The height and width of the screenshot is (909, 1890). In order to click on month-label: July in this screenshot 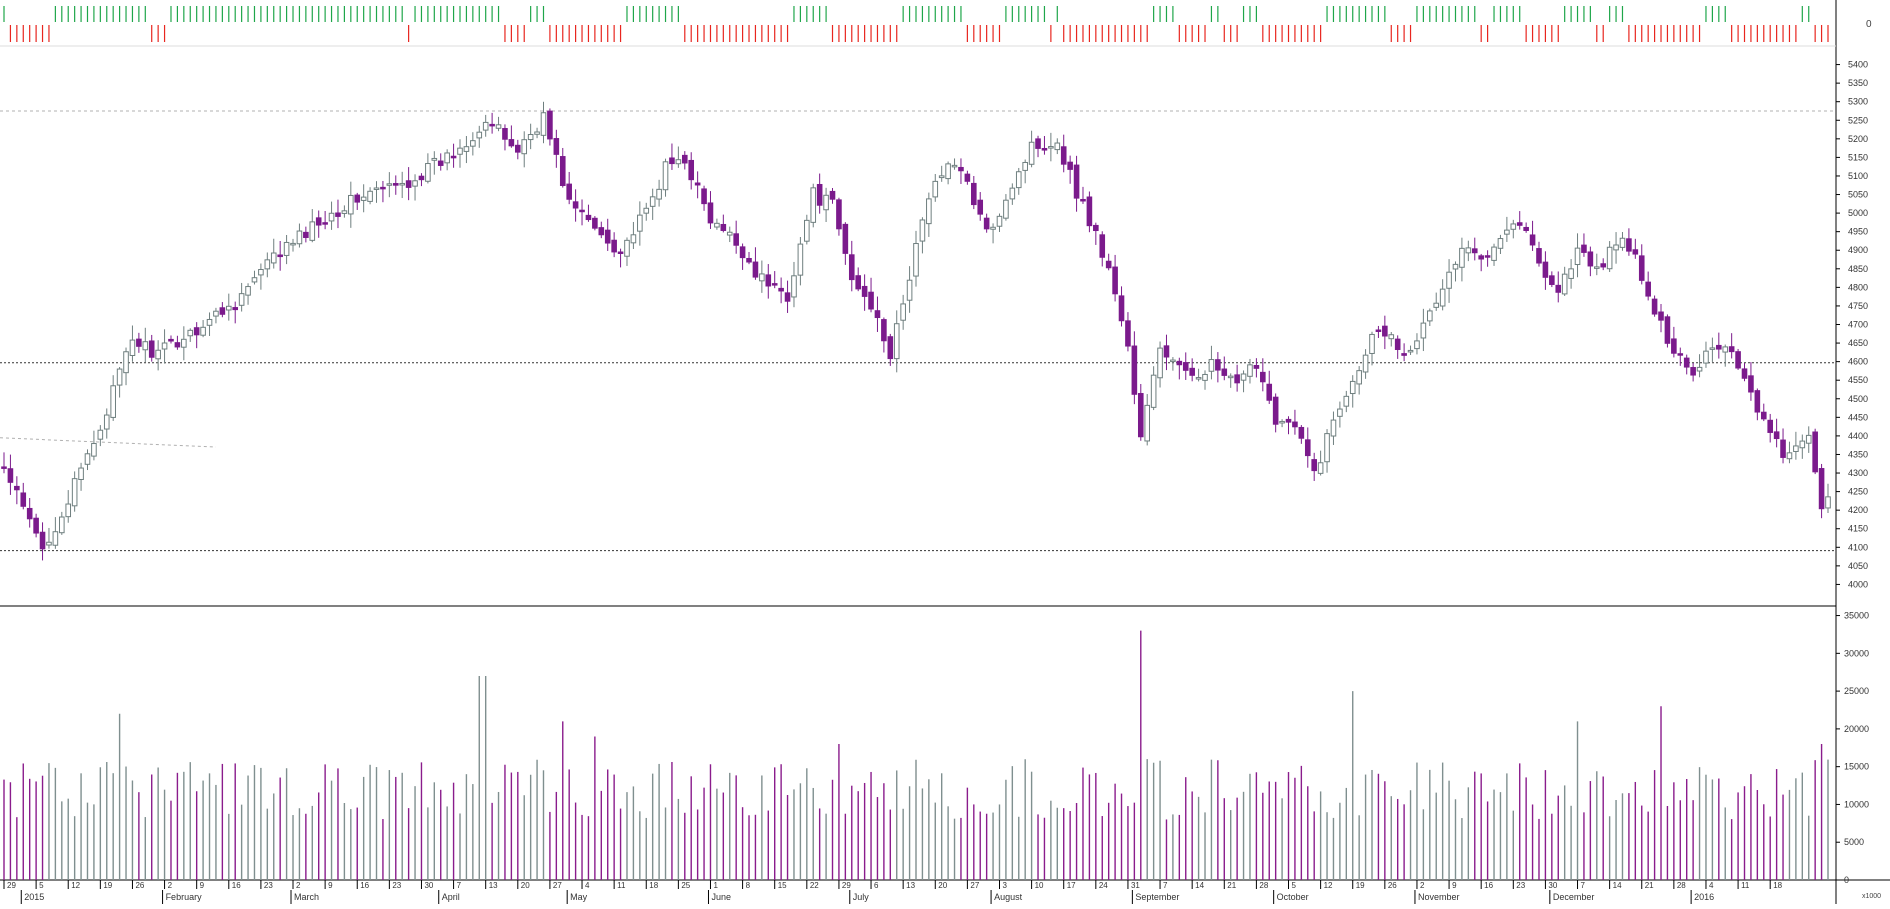, I will do `click(861, 897)`.